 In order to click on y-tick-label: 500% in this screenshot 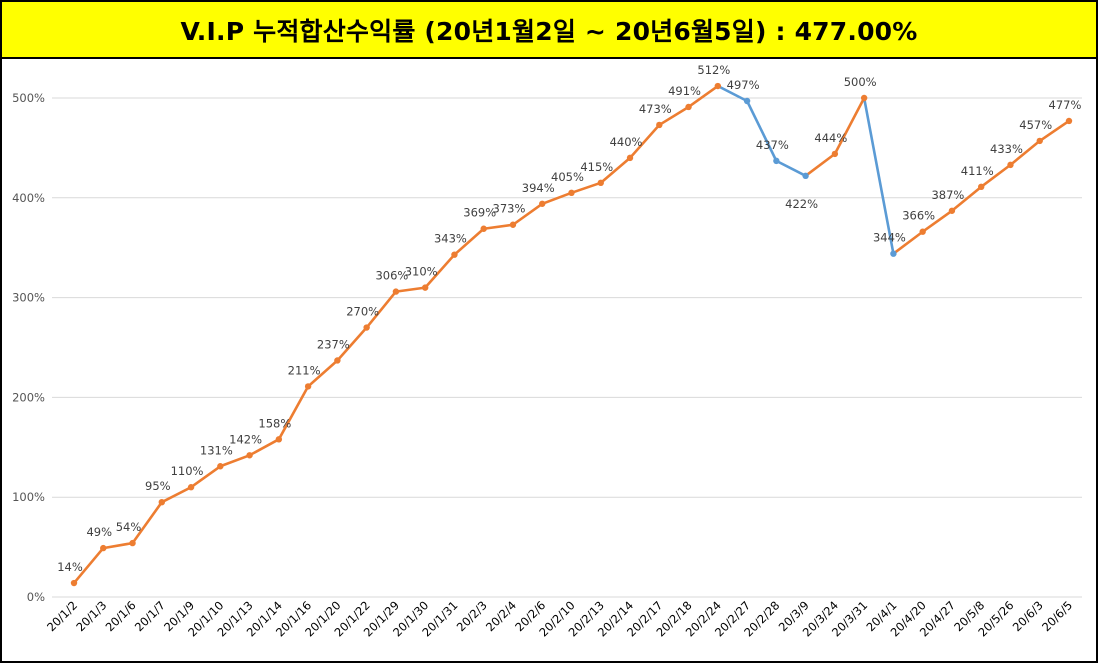, I will do `click(28, 98)`.